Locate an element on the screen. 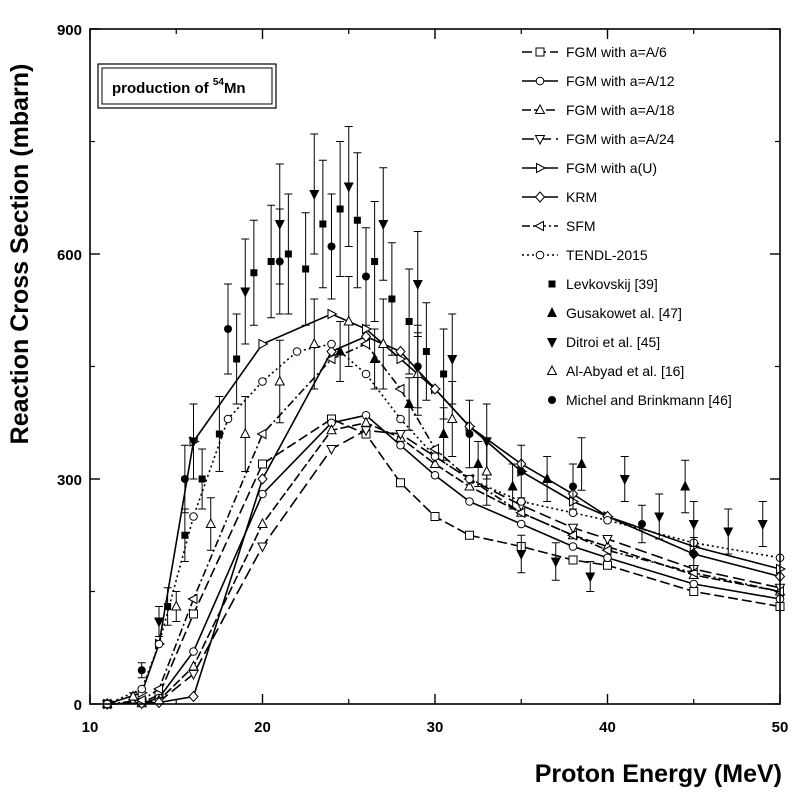 The height and width of the screenshot is (794, 795). legend-item: KRM is located at coordinates (559, 197).